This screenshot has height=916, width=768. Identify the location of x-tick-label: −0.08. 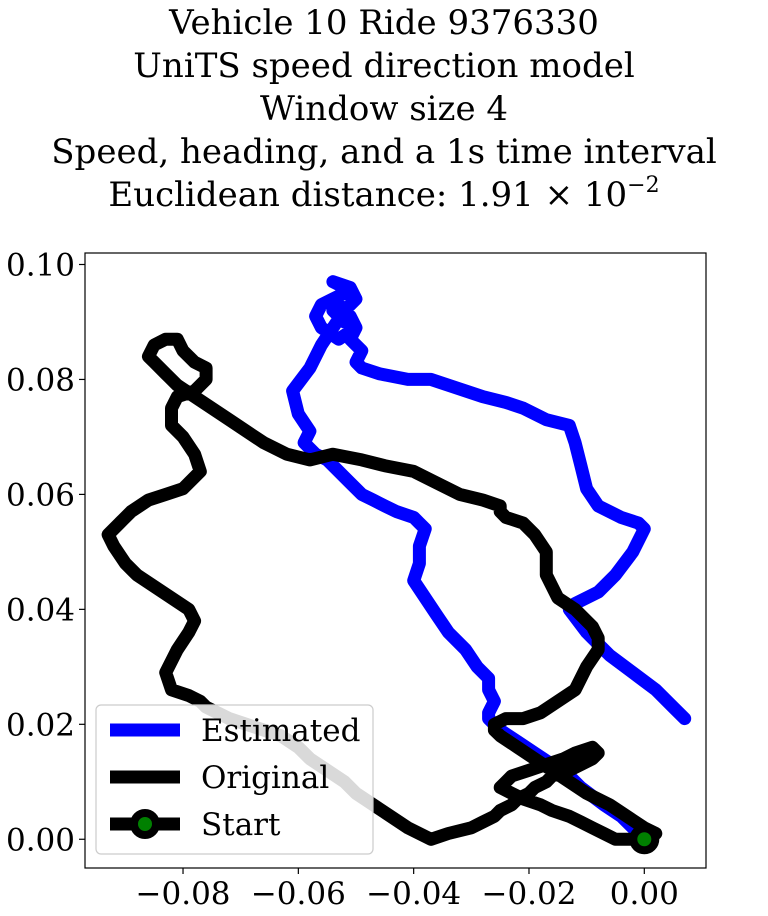
(183, 894).